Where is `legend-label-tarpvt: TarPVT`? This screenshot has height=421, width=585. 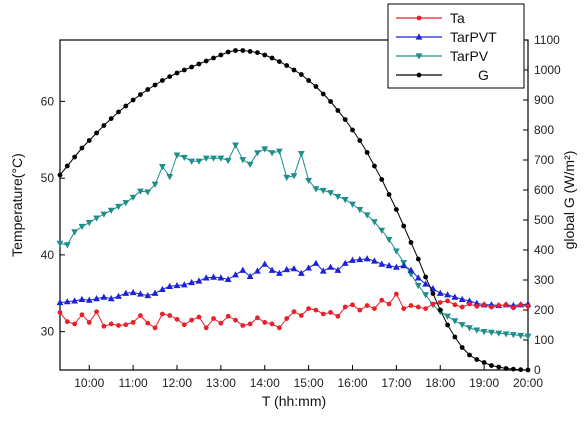
legend-label-tarpvt: TarPVT is located at coordinates (473, 37).